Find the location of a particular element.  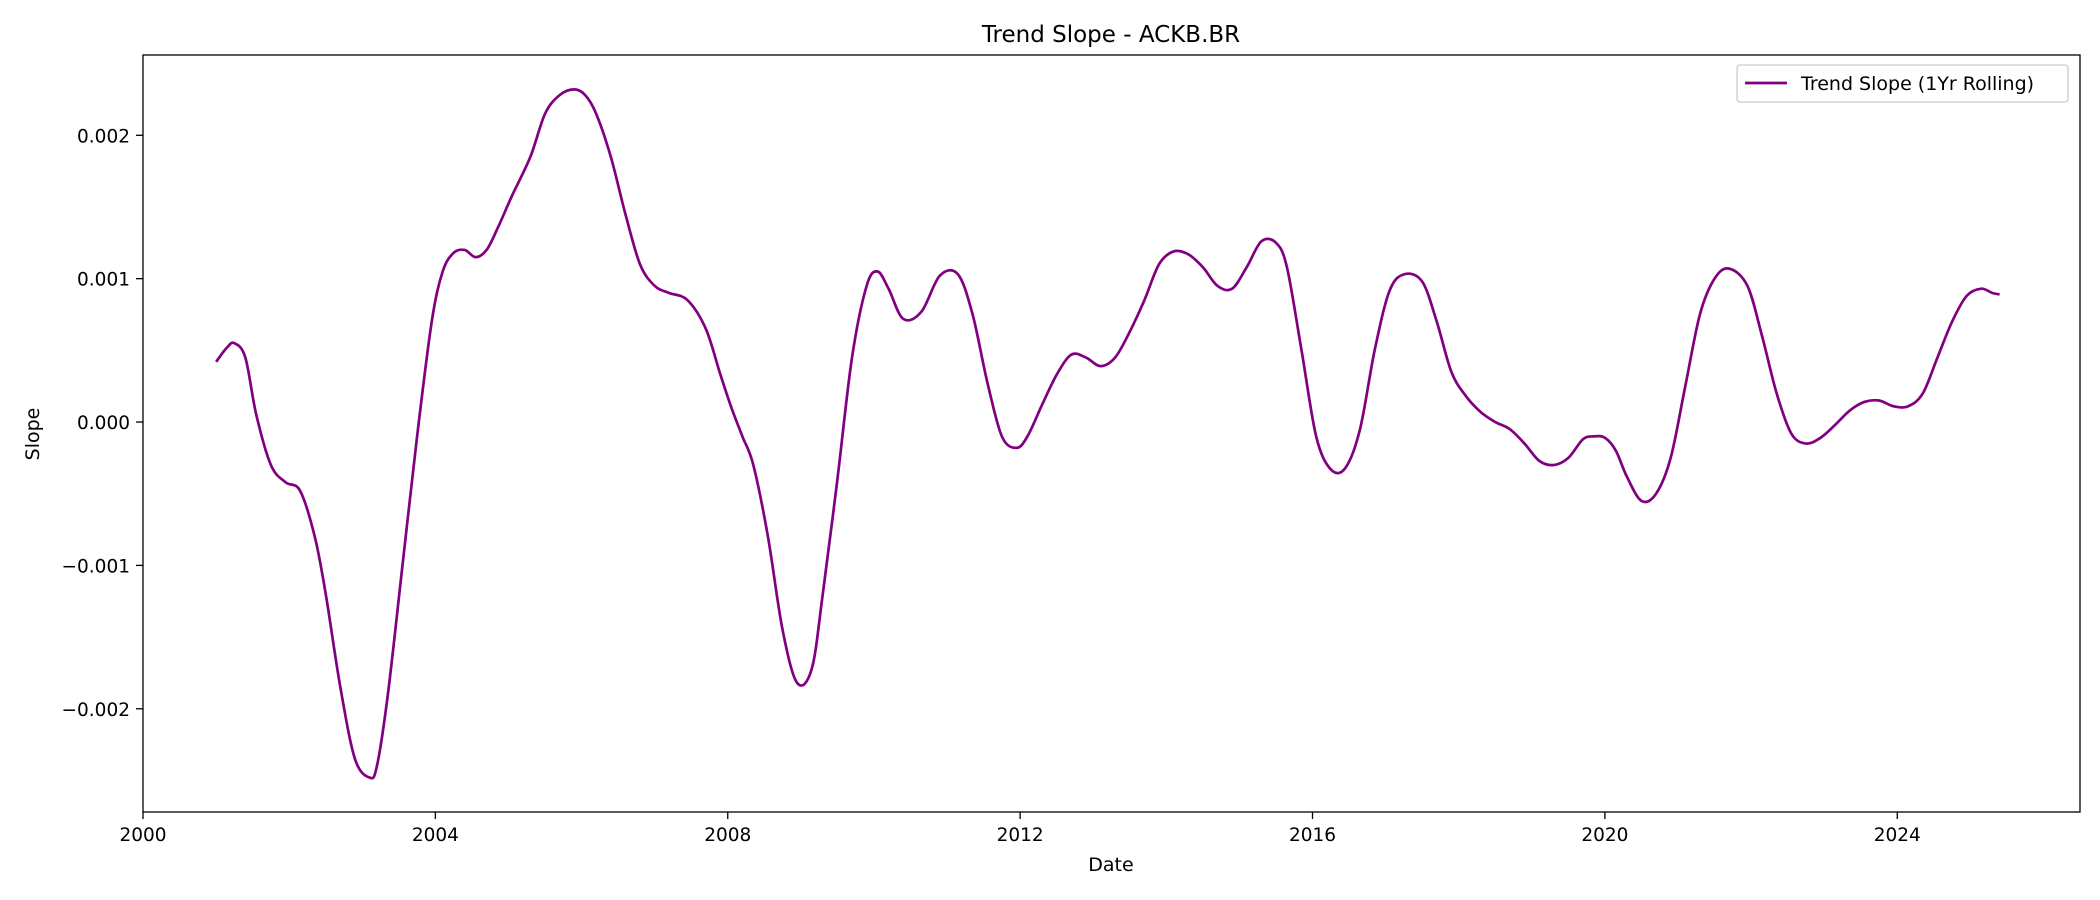

y-axis: 0.002 0.001 0.000 −0.001 −0.002 is located at coordinates (102, 423).